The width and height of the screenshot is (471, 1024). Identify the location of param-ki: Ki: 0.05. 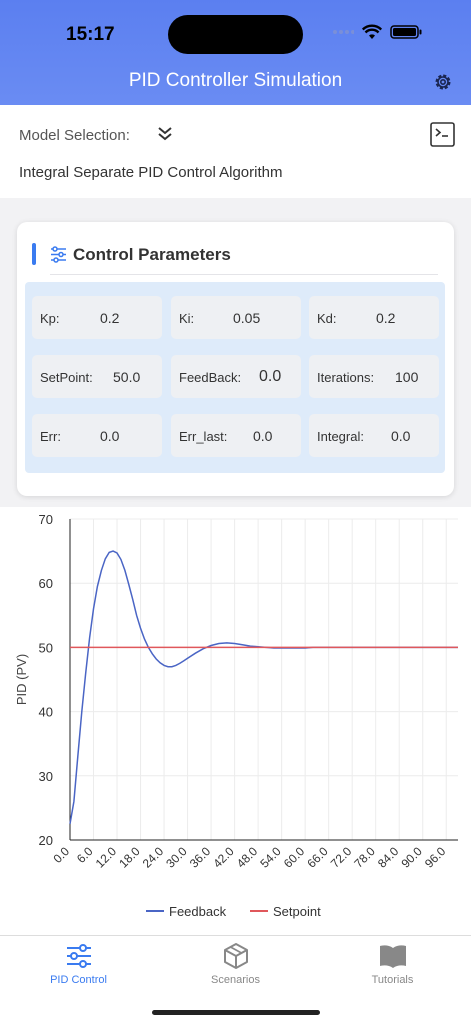
(236, 317).